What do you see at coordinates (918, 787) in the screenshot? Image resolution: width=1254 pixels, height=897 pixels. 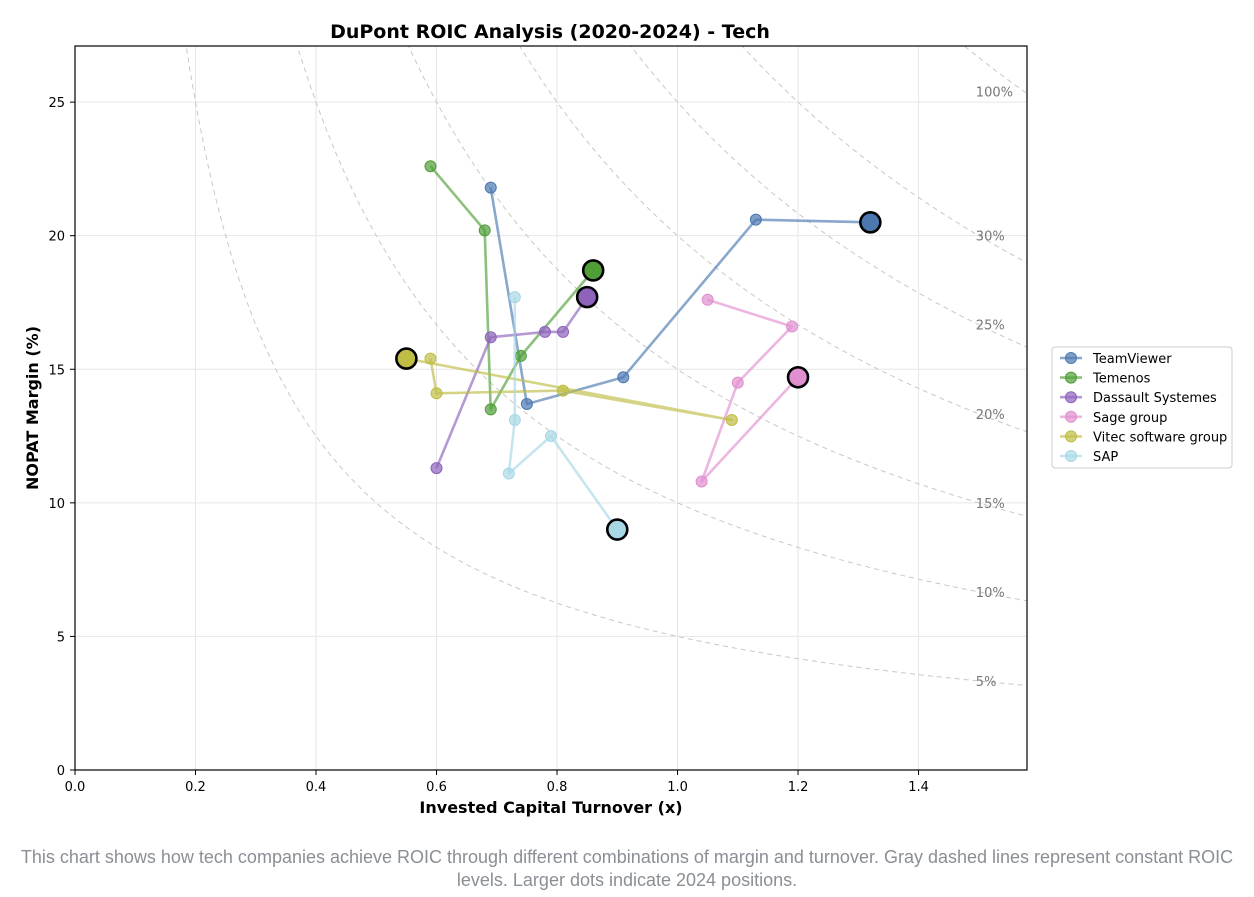 I see `x-tick-label: 1.4` at bounding box center [918, 787].